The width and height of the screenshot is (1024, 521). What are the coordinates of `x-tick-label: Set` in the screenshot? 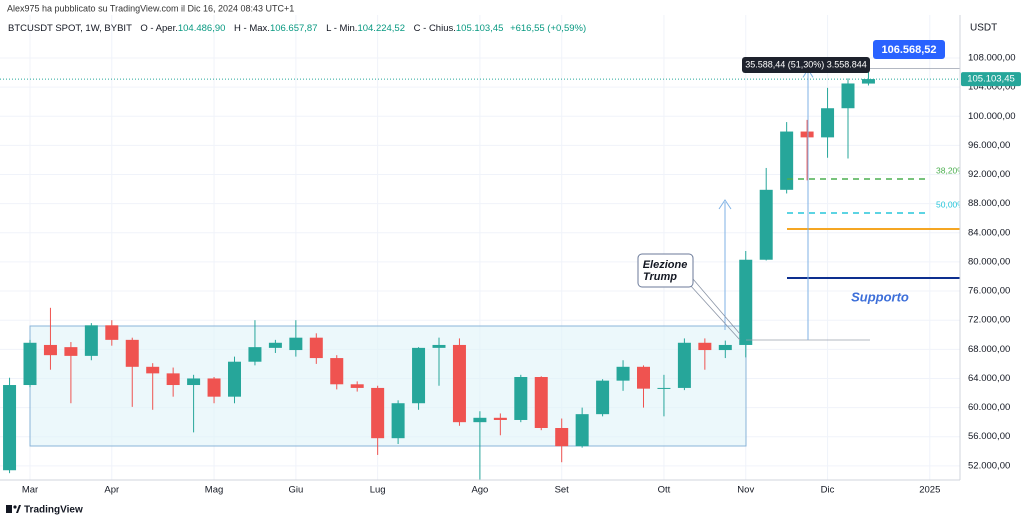 It's located at (562, 490).